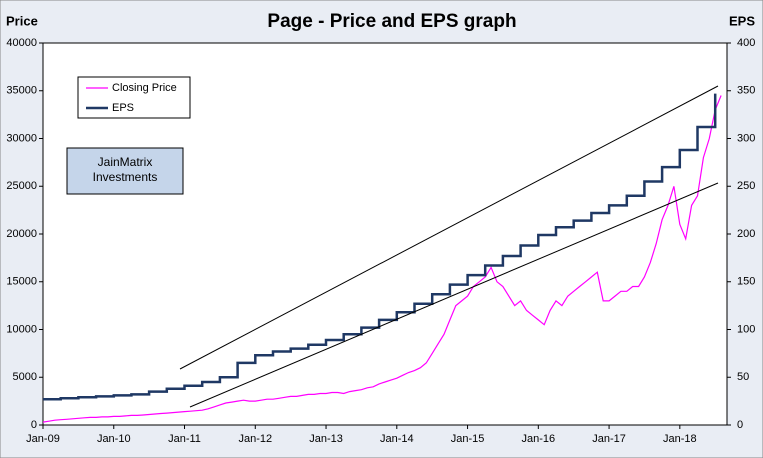 Image resolution: width=763 pixels, height=458 pixels. Describe the element at coordinates (184, 439) in the screenshot. I see `x-tick-label: Jan-11` at that location.